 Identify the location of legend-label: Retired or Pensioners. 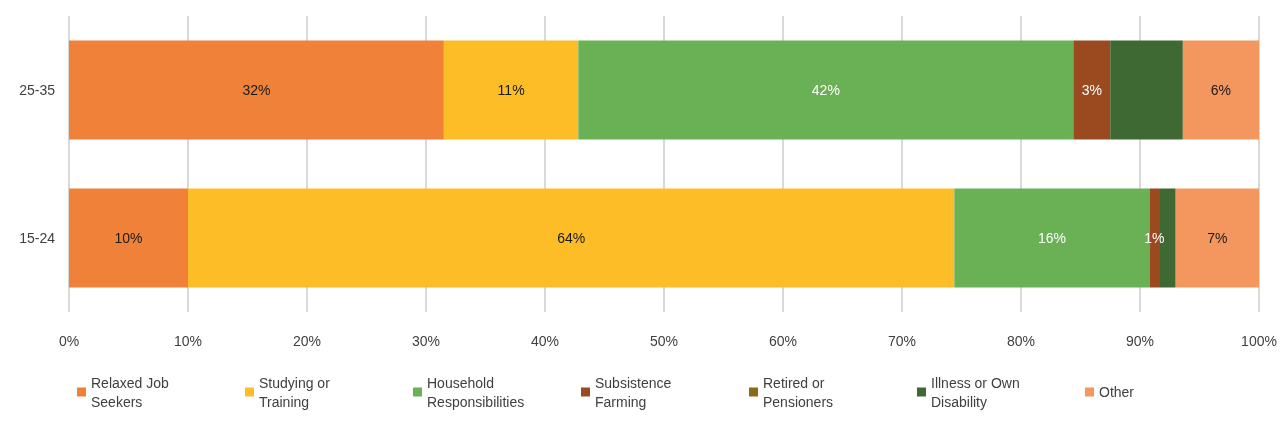
(798, 392).